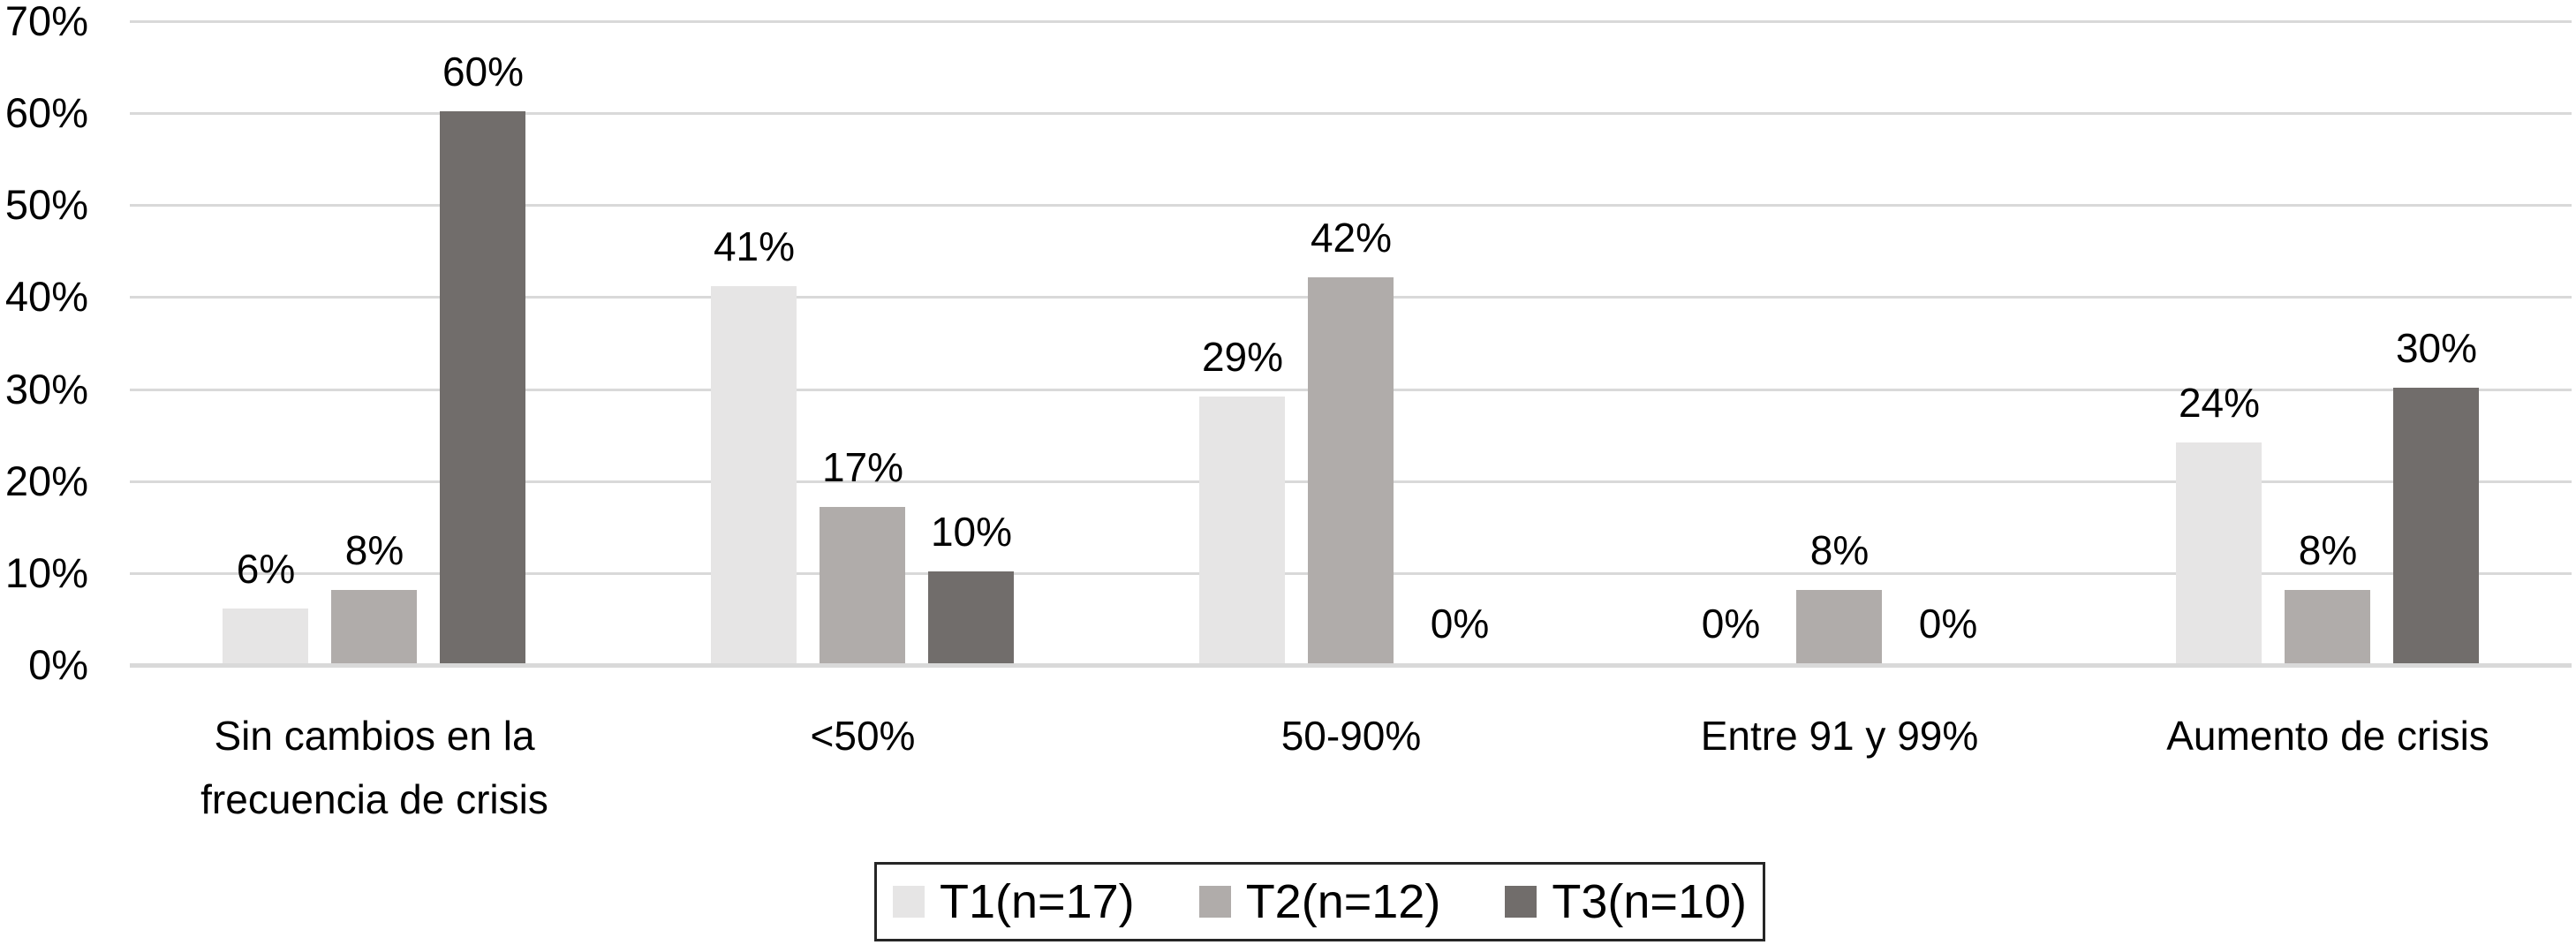 This screenshot has width=2576, height=945. What do you see at coordinates (46, 205) in the screenshot?
I see `y-axis-tick-label: 50%` at bounding box center [46, 205].